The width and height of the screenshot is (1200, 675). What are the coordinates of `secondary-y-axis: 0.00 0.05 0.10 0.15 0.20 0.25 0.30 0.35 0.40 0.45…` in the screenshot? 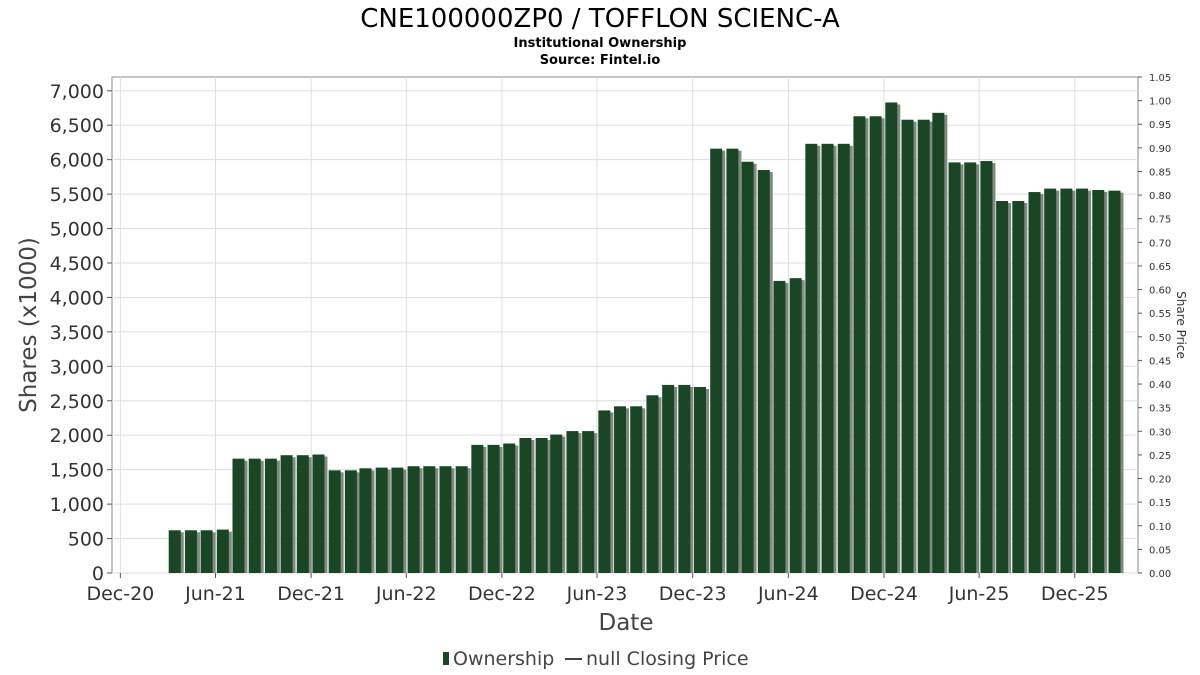 It's located at (1154, 326).